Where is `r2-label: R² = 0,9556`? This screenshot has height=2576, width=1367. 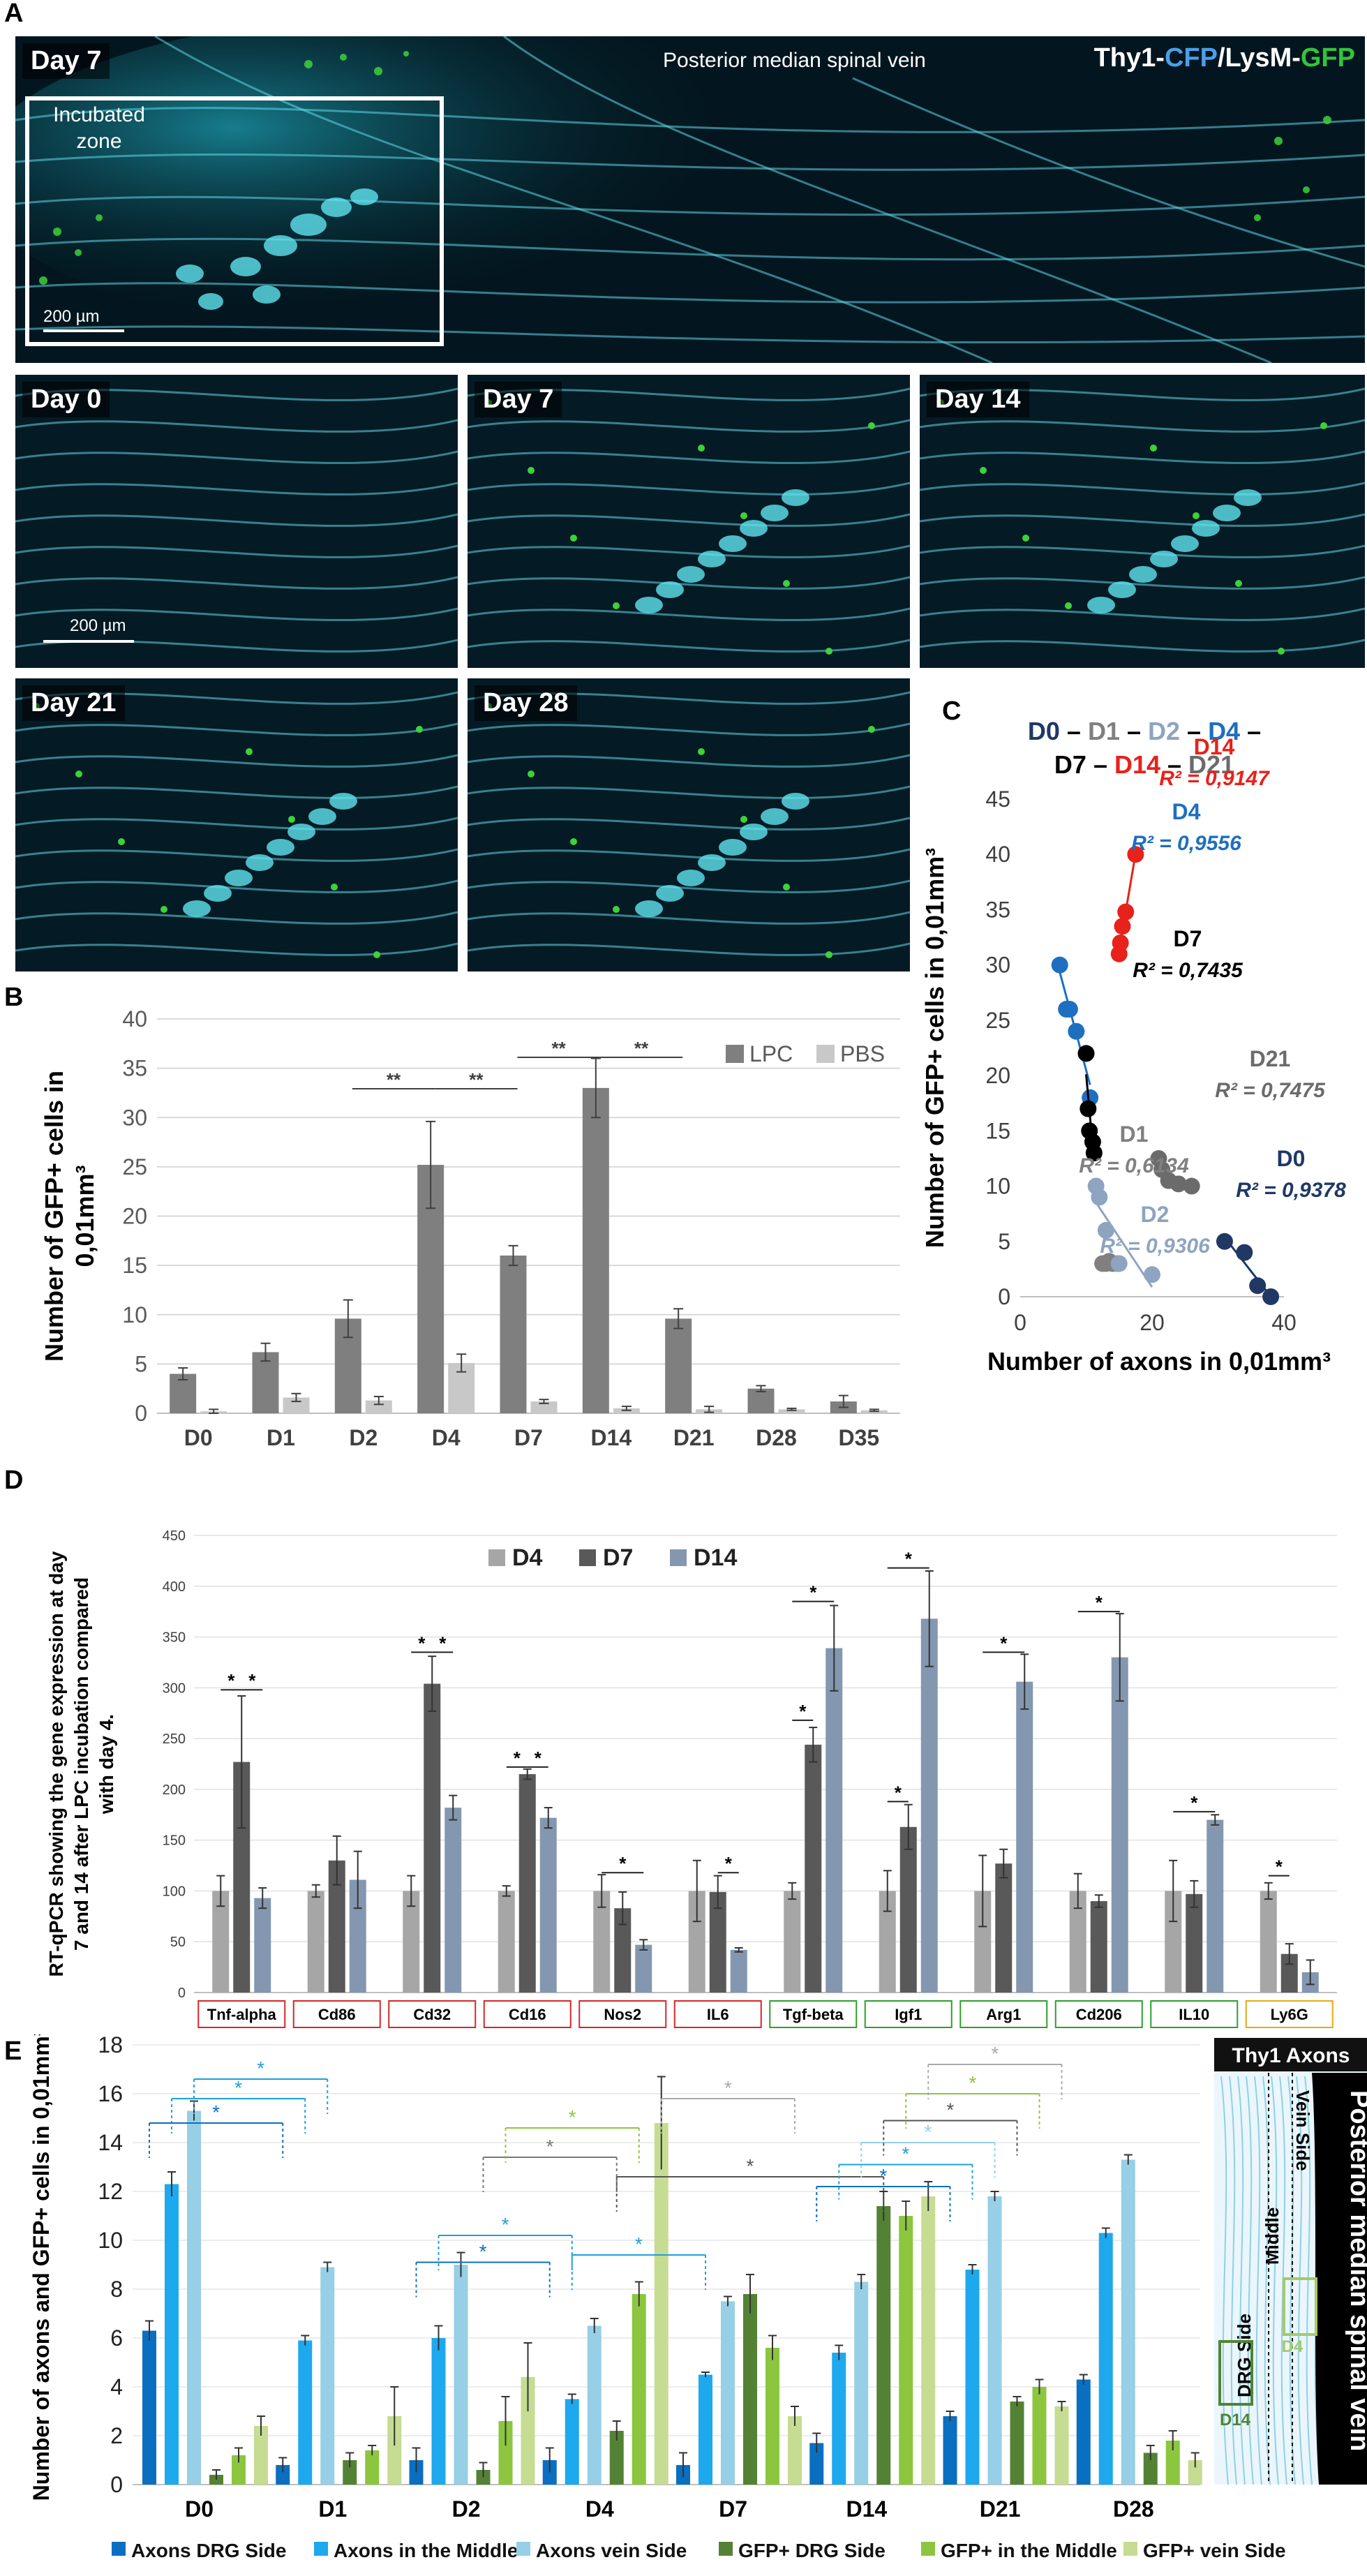
r2-label: R² = 0,9556 is located at coordinates (1186, 843).